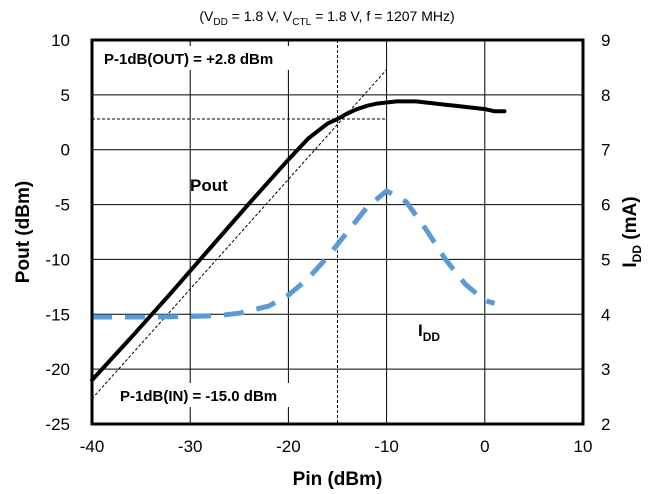 Image resolution: width=654 pixels, height=494 pixels. I want to click on x-tick-label: 0, so click(484, 446).